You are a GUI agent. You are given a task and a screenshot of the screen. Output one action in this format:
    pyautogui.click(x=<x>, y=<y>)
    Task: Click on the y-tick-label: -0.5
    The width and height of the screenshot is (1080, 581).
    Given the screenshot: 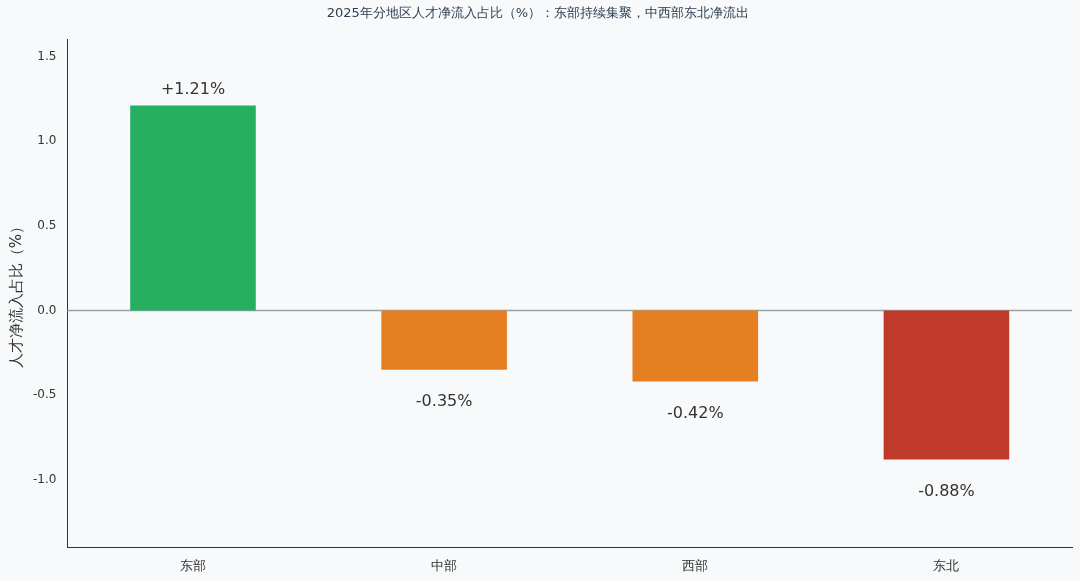 What is the action you would take?
    pyautogui.click(x=44, y=394)
    